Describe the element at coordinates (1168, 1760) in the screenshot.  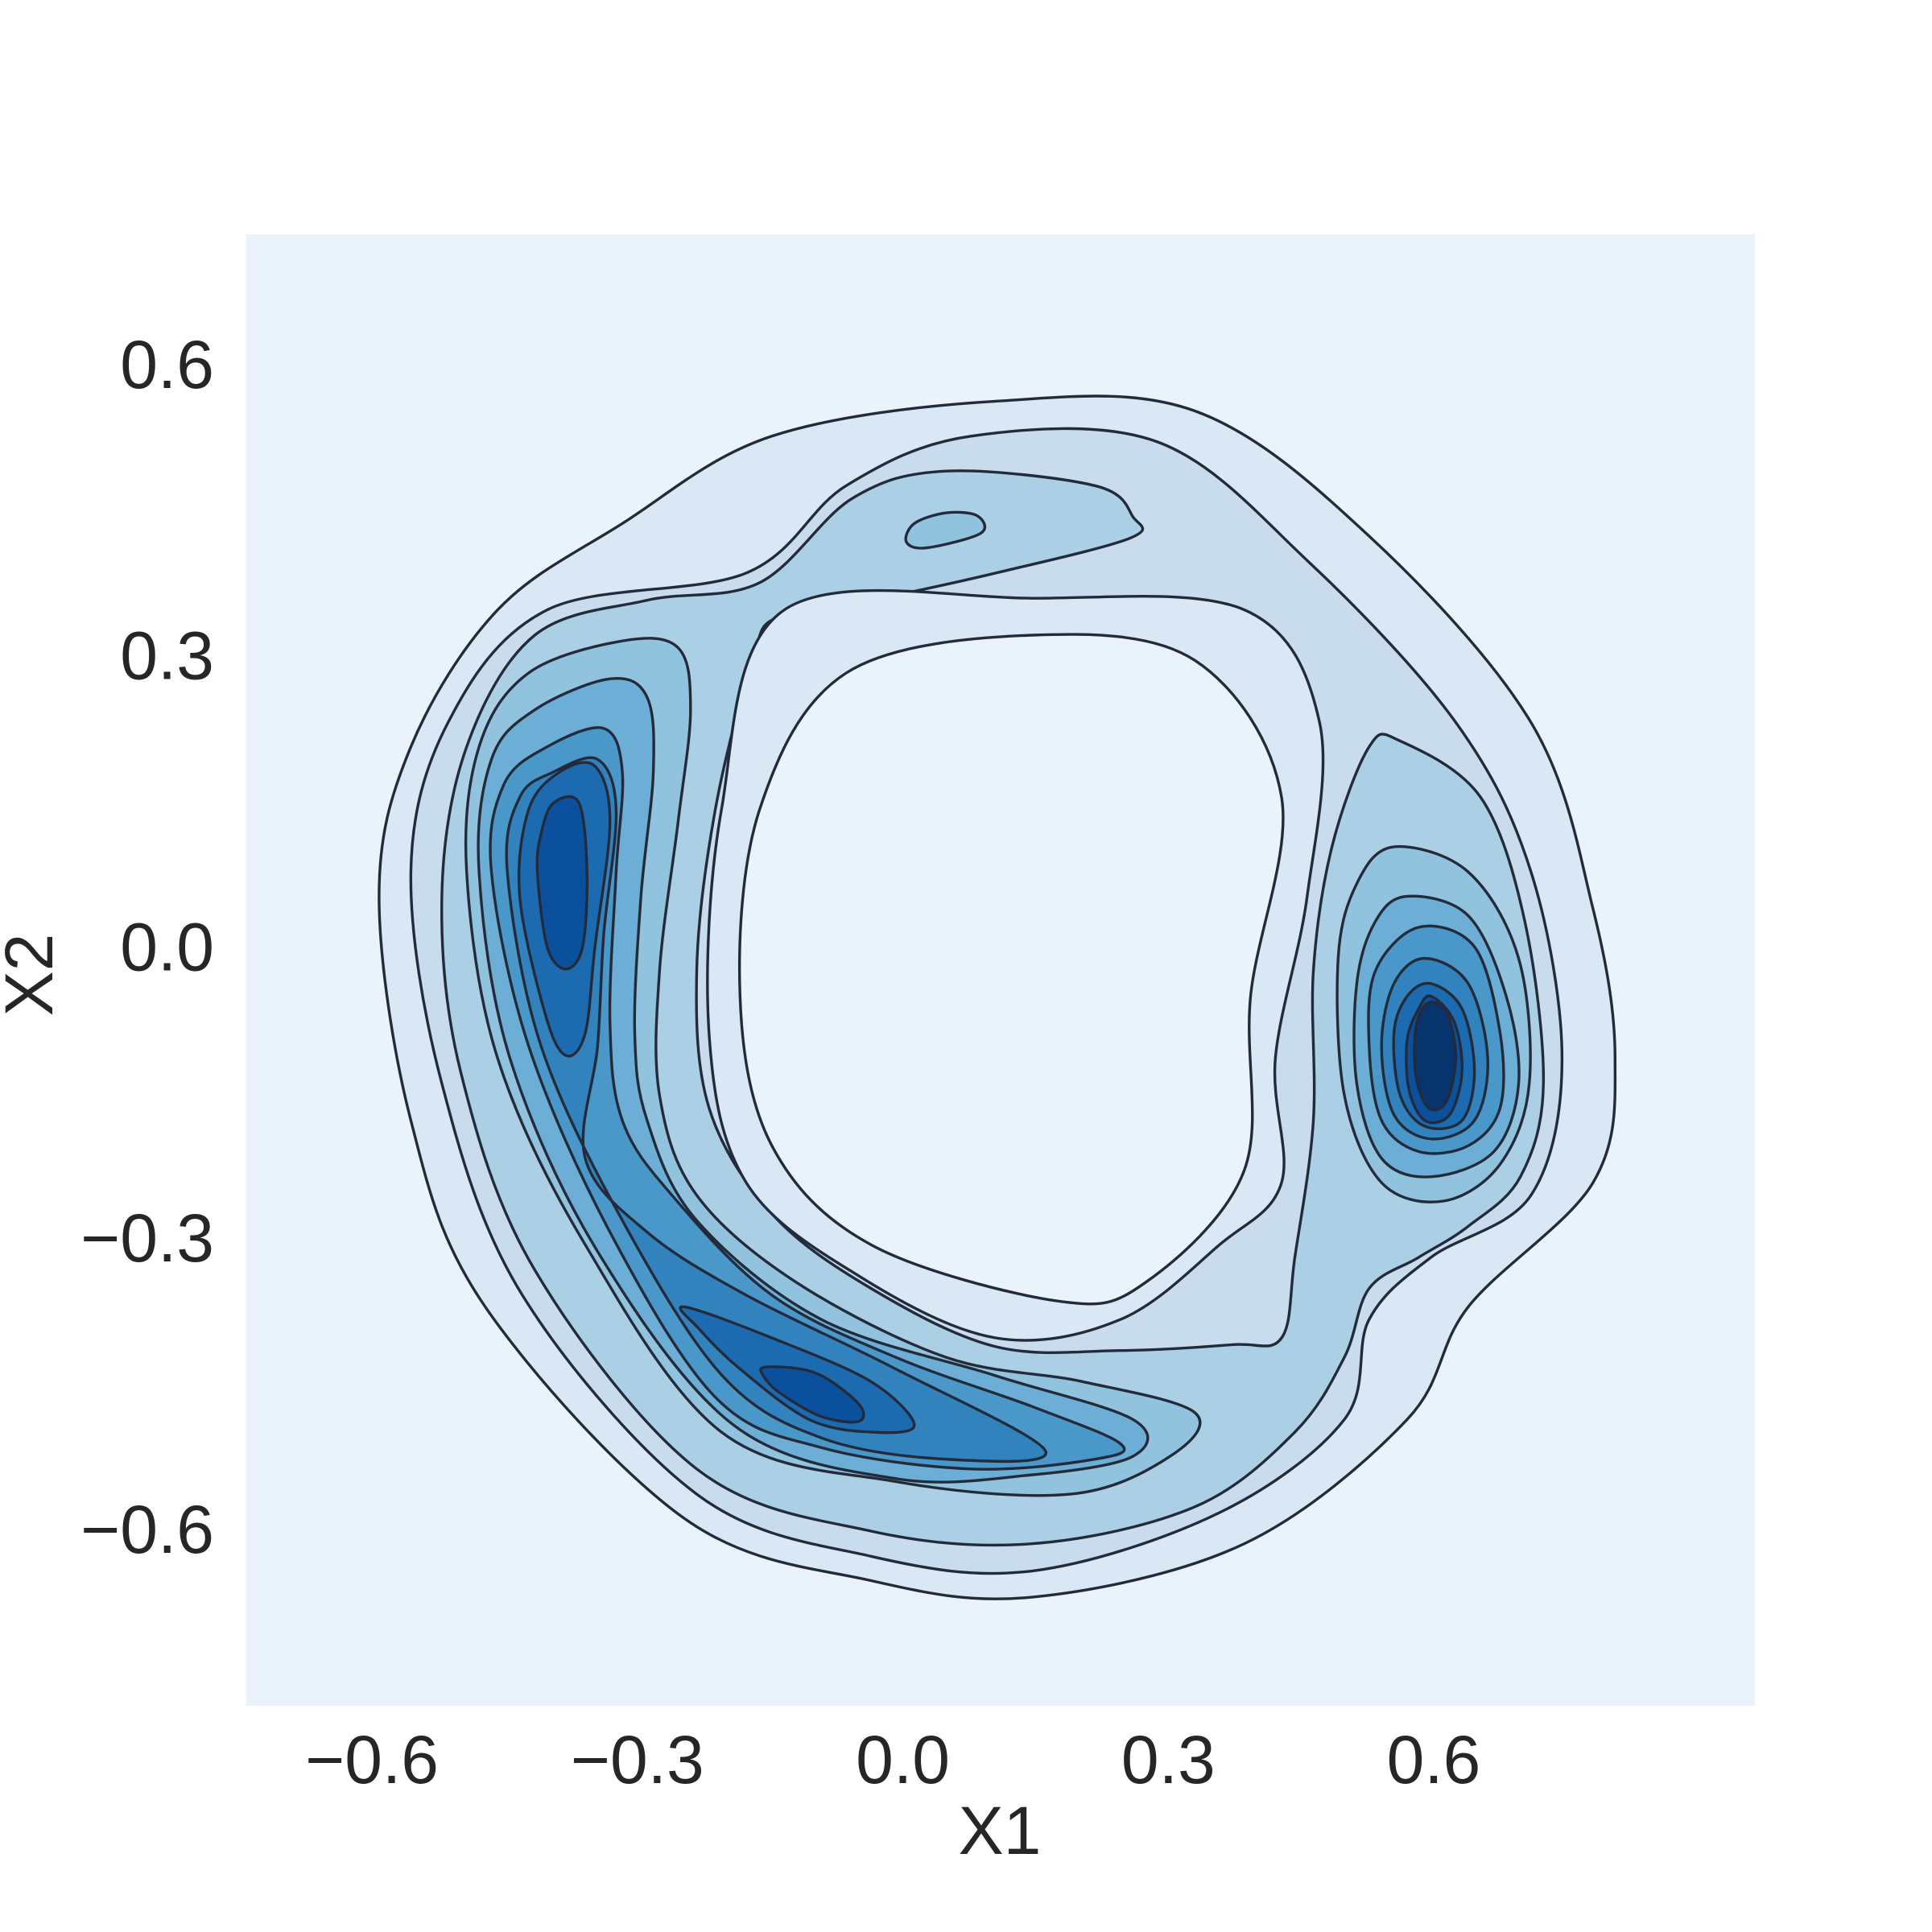
I see `x-tick-label: 0.3` at that location.